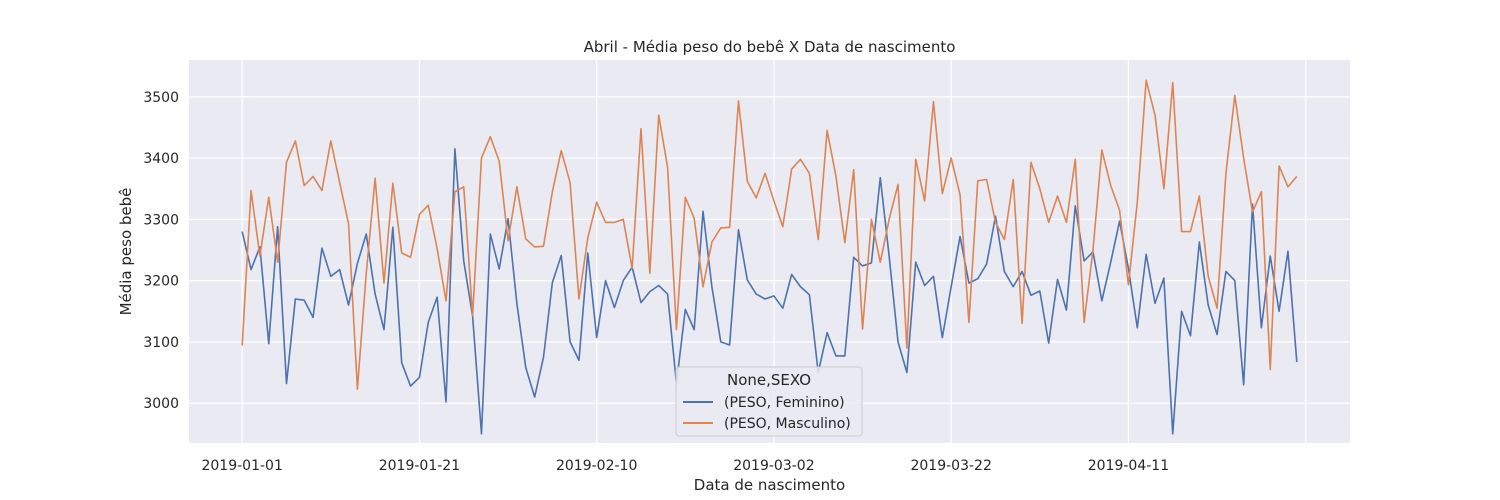  Describe the element at coordinates (784, 403) in the screenshot. I see `legend-label-feminino: (PESO, Feminino)` at that location.